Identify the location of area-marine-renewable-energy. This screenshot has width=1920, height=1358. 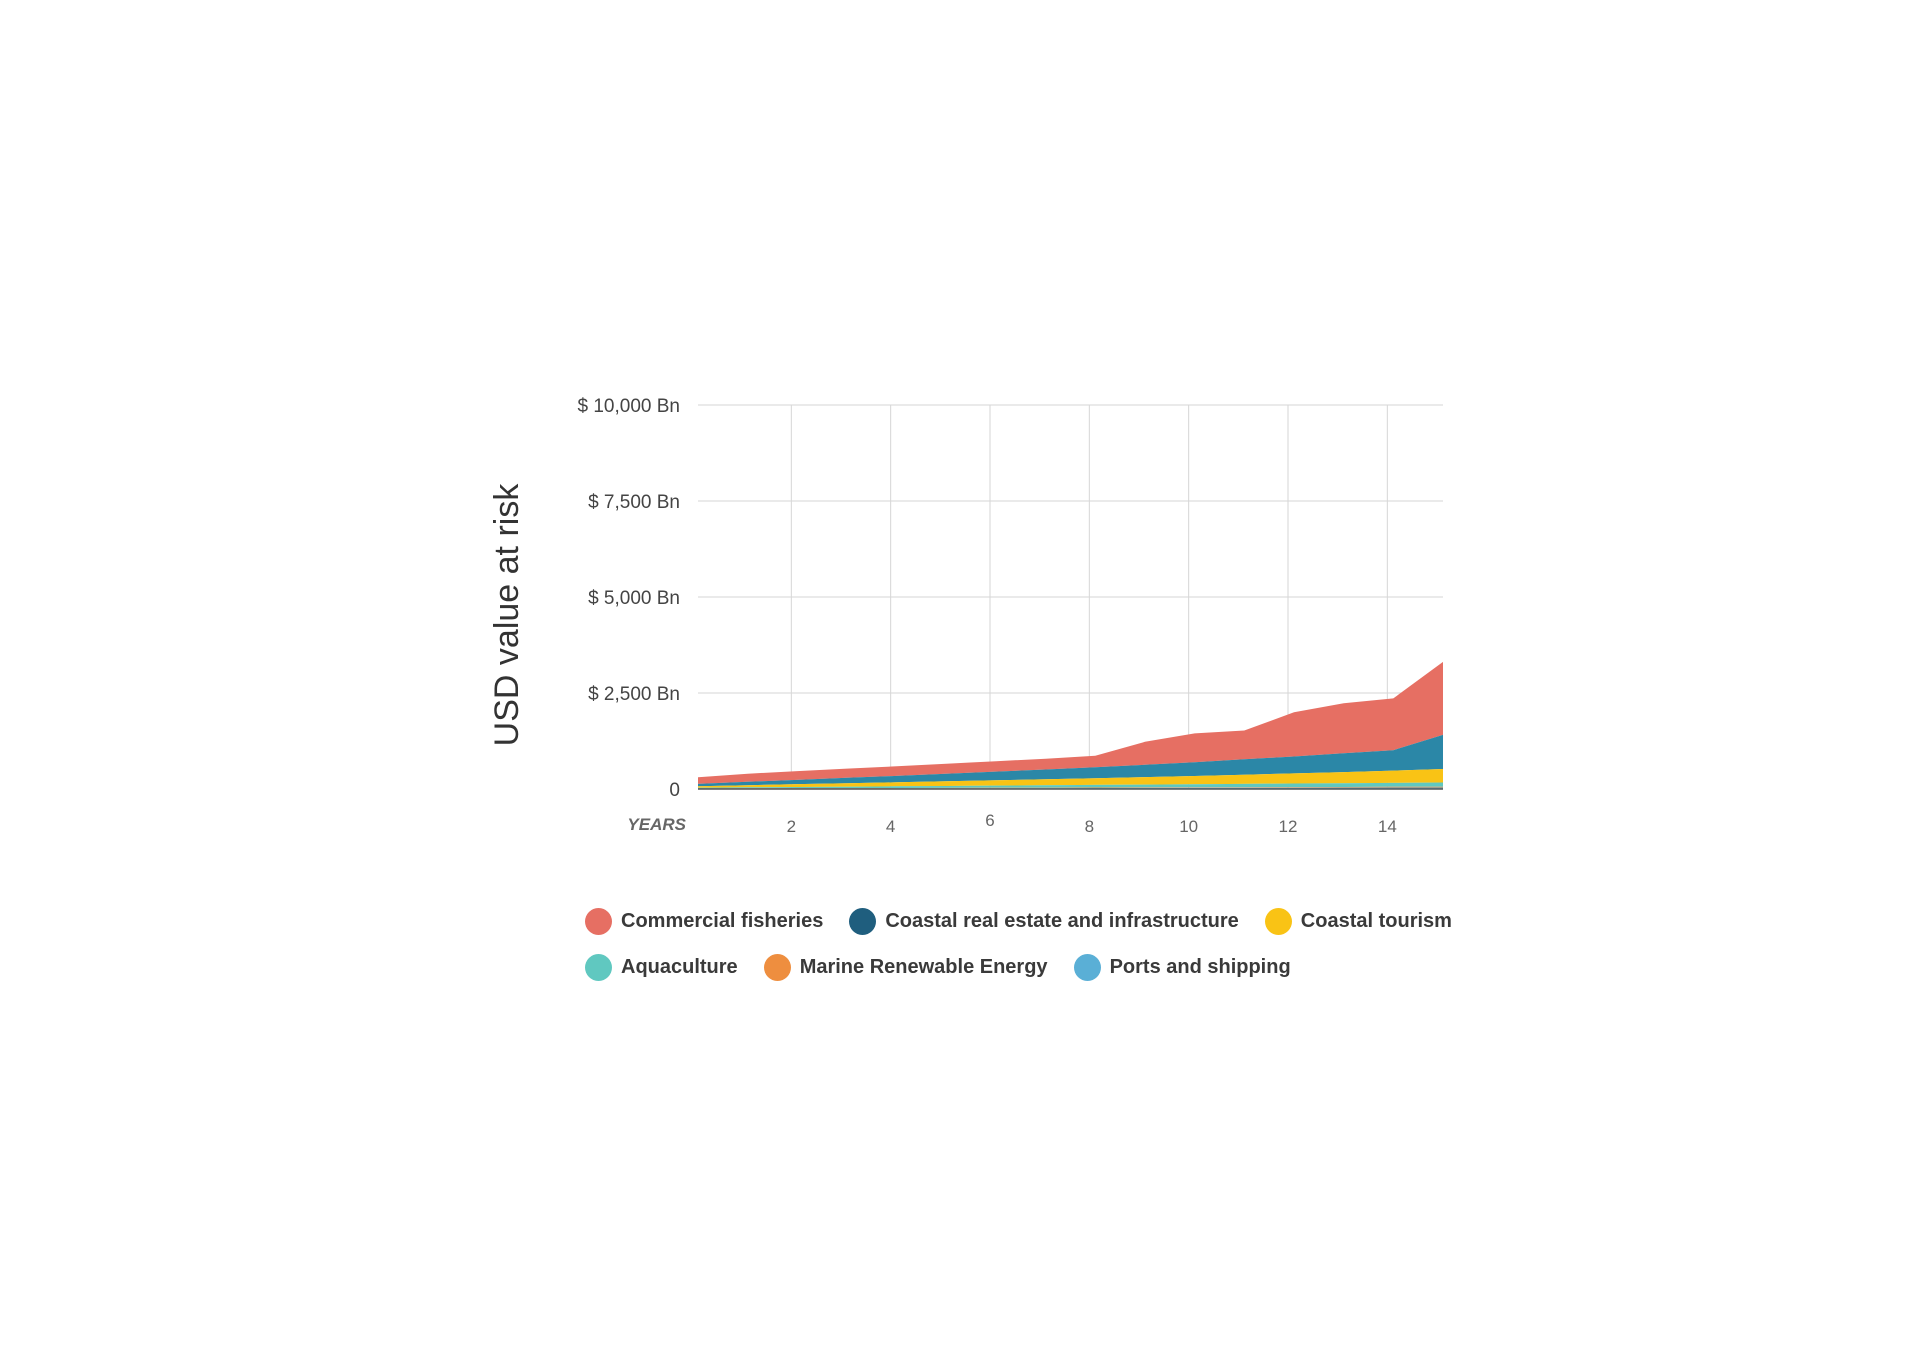
(1070, 787).